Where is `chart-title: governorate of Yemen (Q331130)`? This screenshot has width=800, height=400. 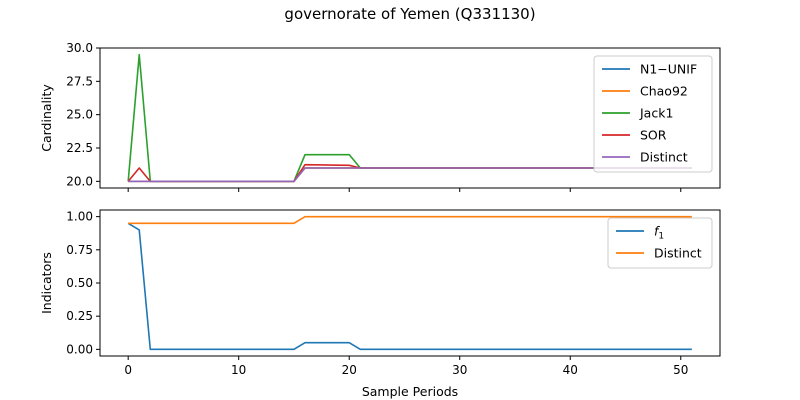 chart-title: governorate of Yemen (Q331130) is located at coordinates (409, 14).